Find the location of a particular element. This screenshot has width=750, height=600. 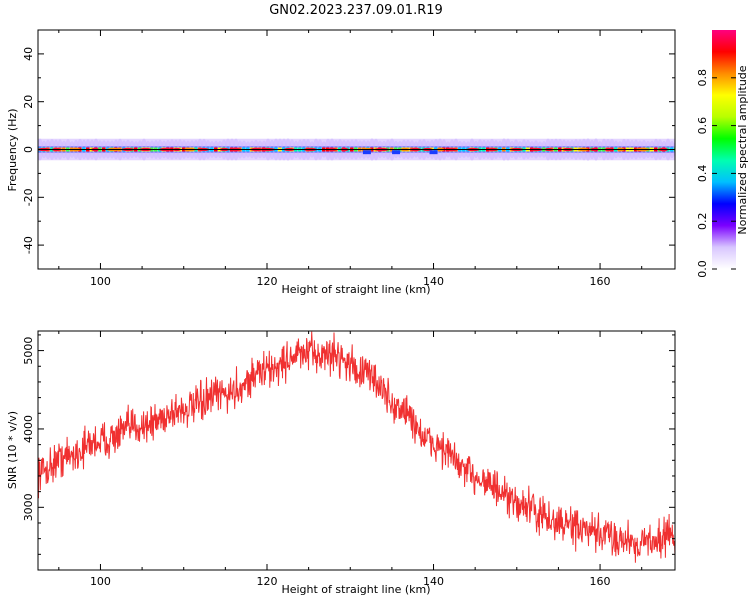

colorbar-tick-label: 0.0 is located at coordinates (702, 269).